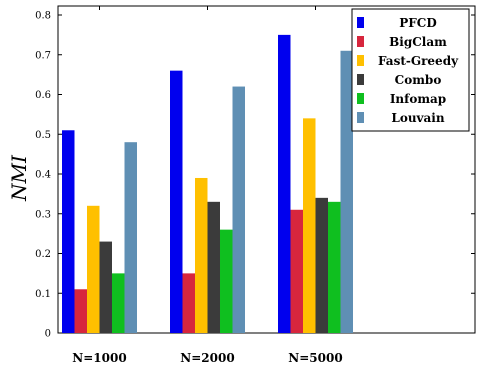  I want to click on y-tick-label: 0.5, so click(43, 135).